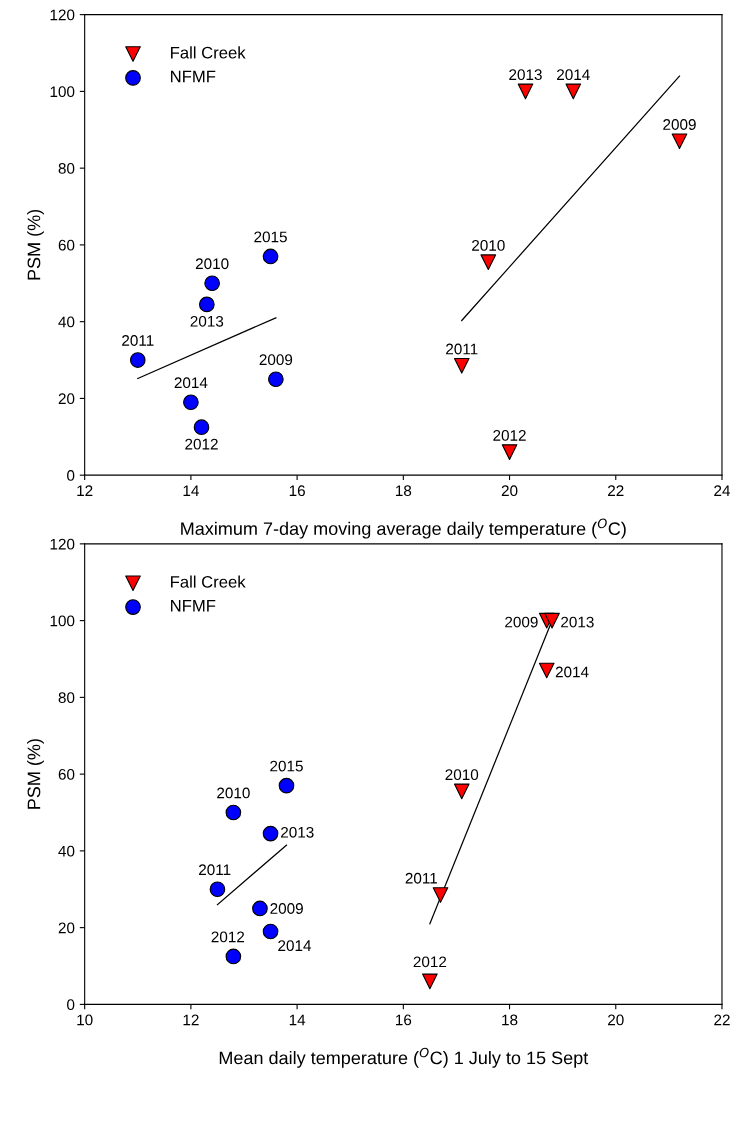 Image resolution: width=756 pixels, height=1126 pixels. Describe the element at coordinates (85, 1020) in the screenshot. I see `x-tick-label: 10` at that location.